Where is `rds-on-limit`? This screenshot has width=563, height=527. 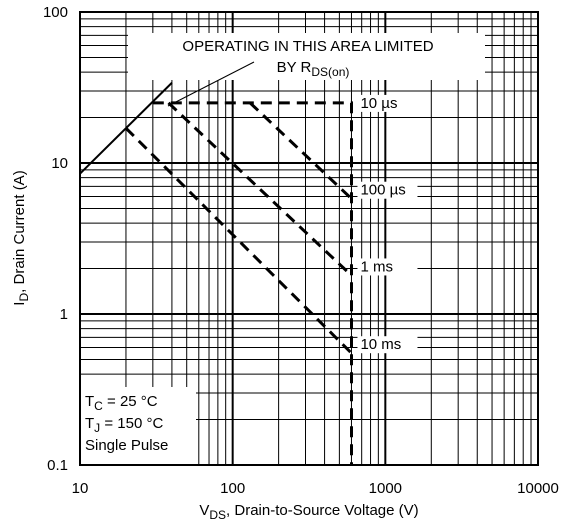
rds-on-limit is located at coordinates (126, 128).